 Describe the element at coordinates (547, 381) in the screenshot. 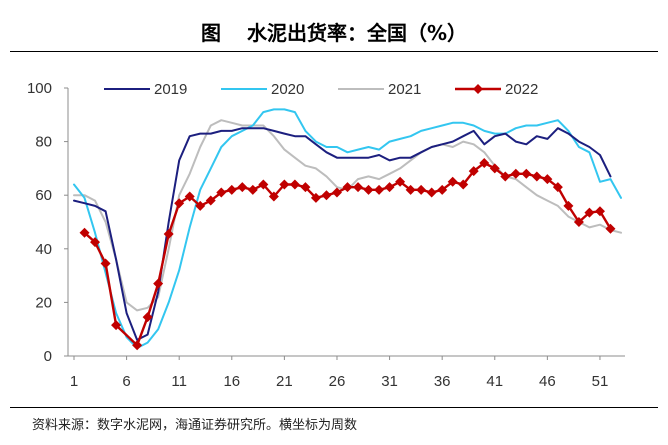

I see `x-tick-label: 46` at that location.